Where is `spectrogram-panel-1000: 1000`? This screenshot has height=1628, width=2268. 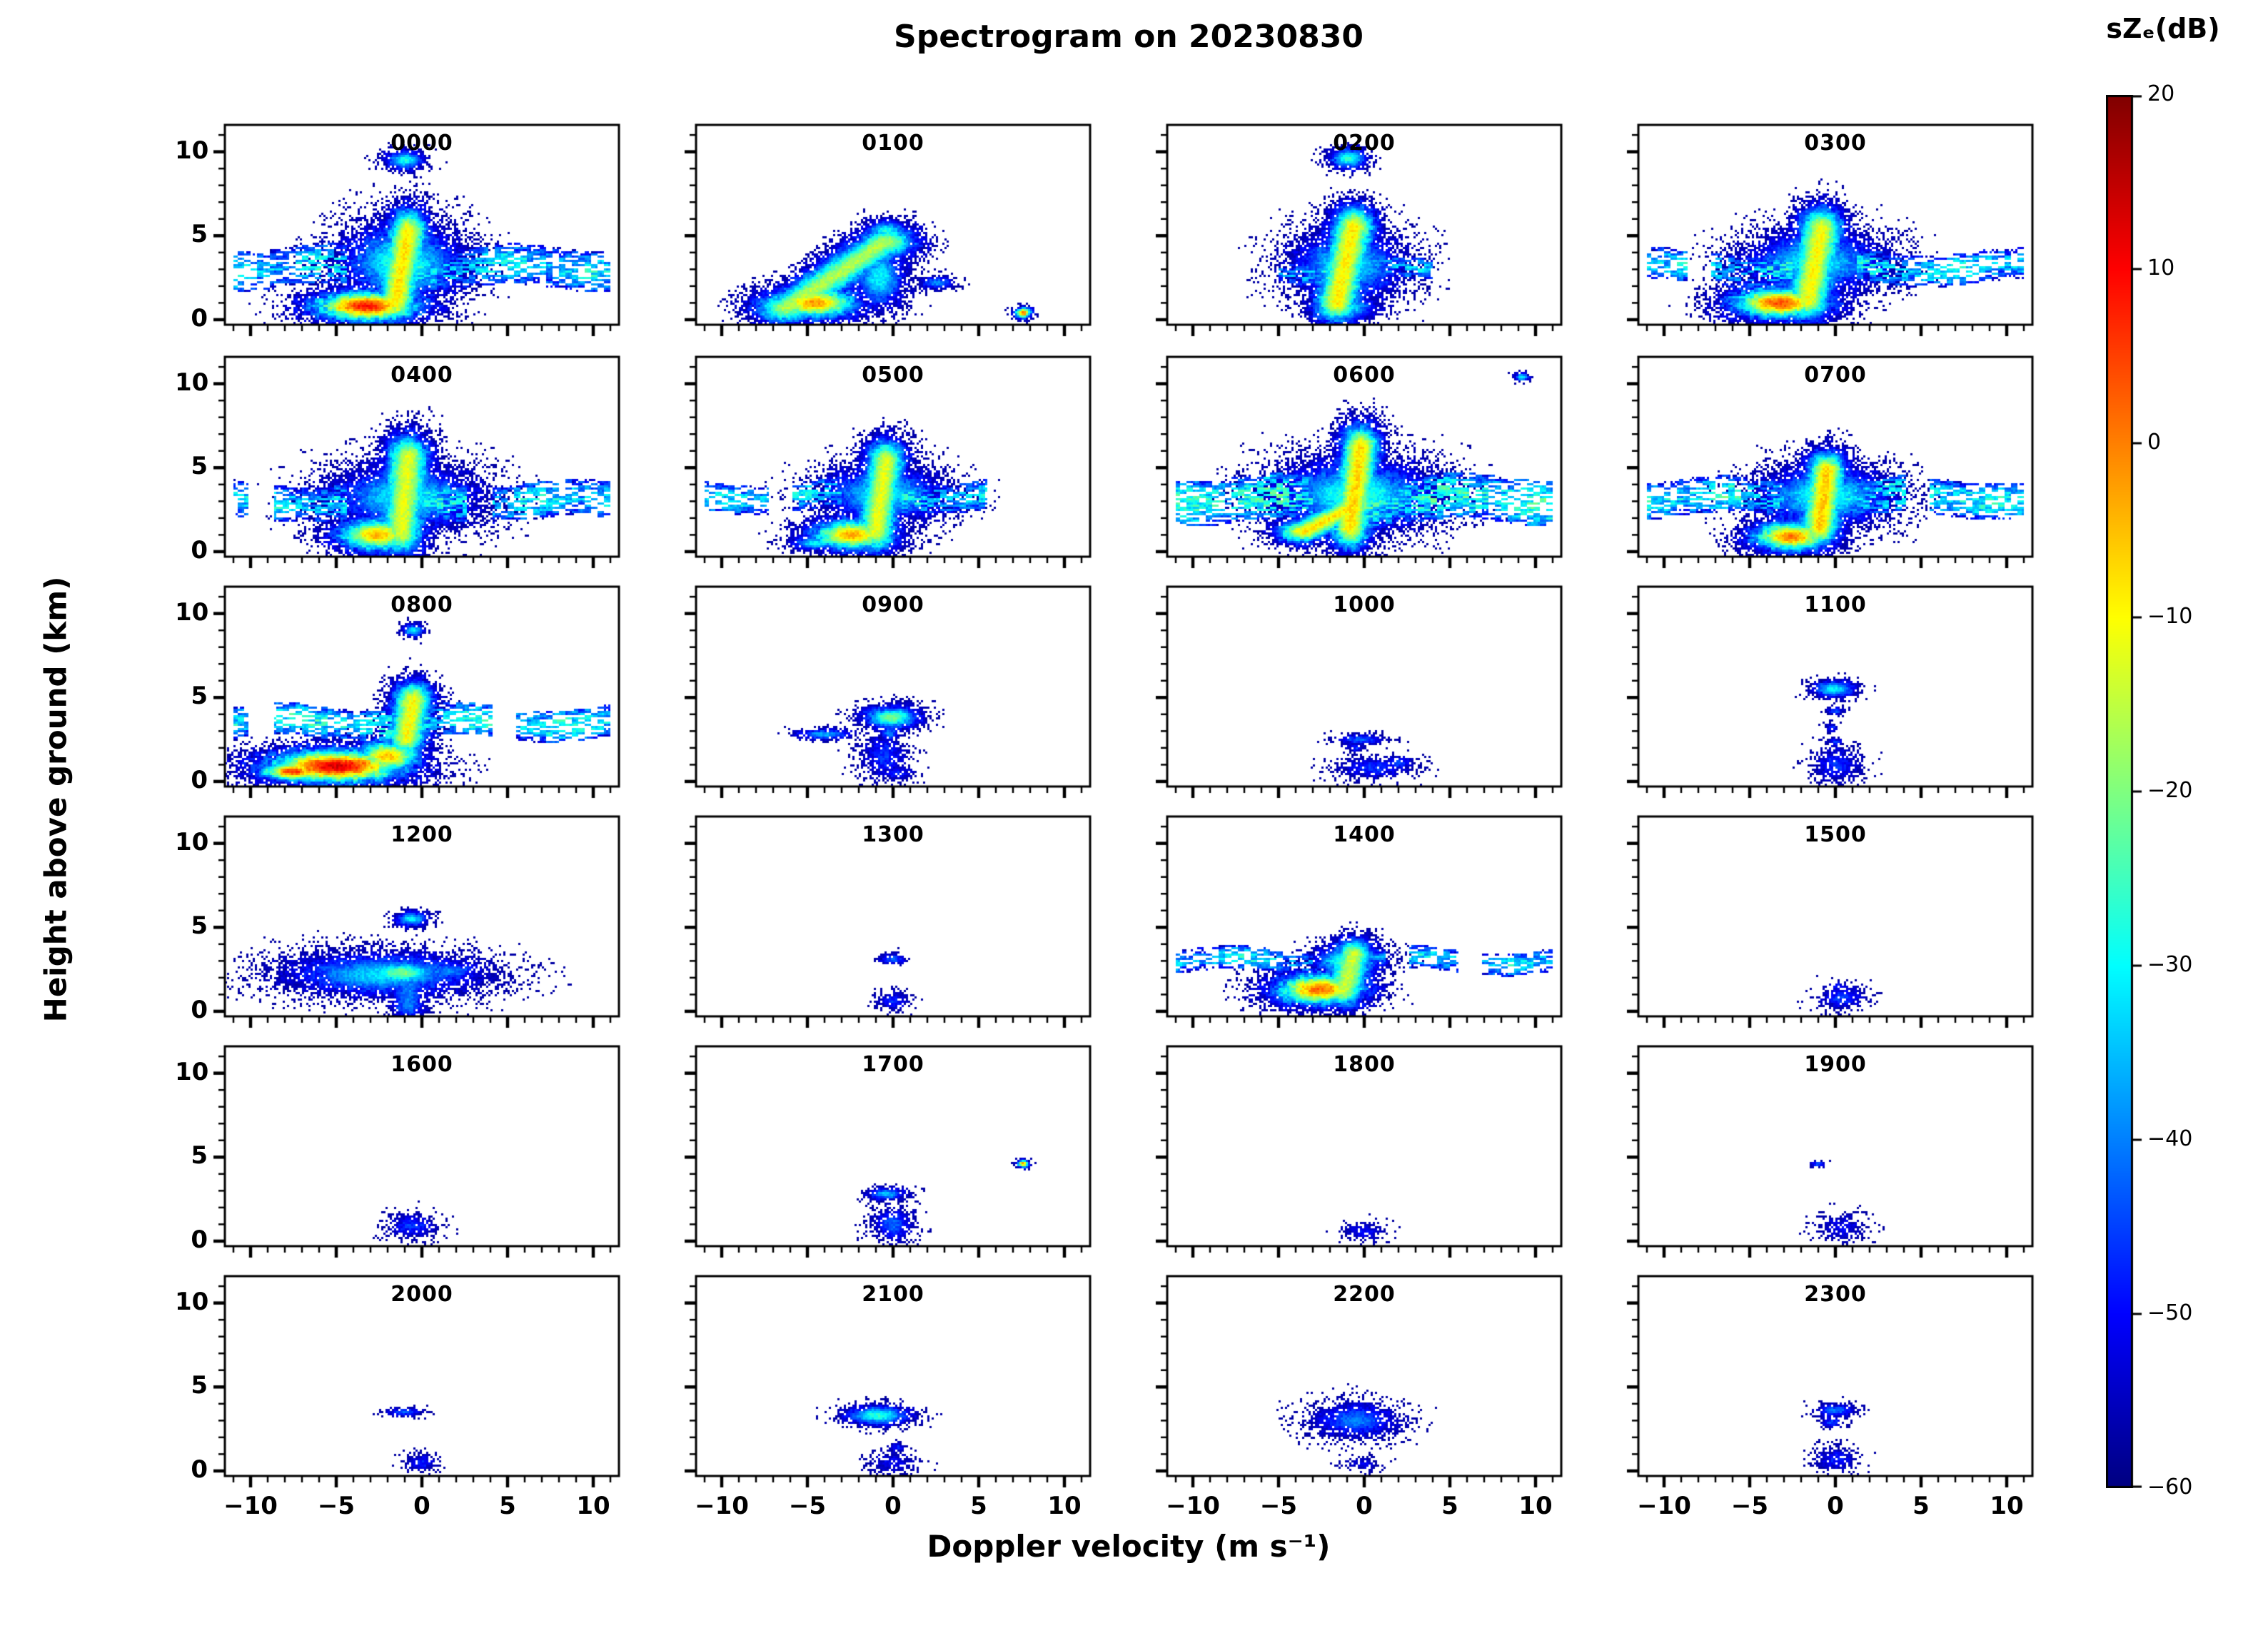 spectrogram-panel-1000: 1000 is located at coordinates (1344, 702).